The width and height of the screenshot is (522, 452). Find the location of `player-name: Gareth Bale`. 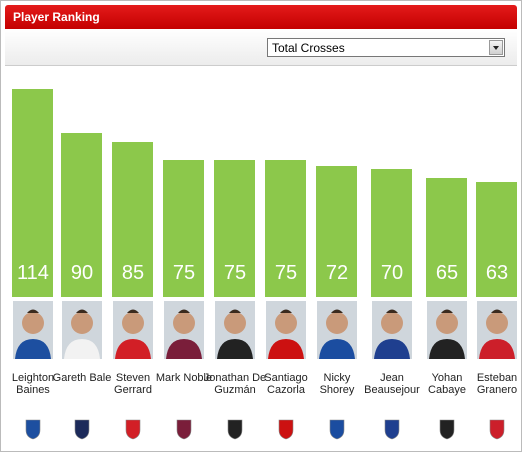

player-name: Gareth Bale is located at coordinates (82, 378).